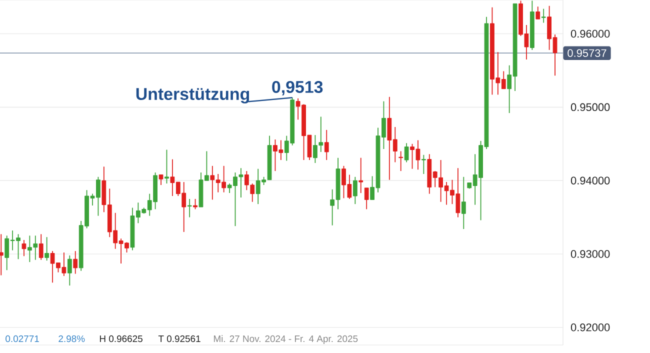 This screenshot has height=353, width=650. Describe the element at coordinates (193, 96) in the screenshot. I see `annotation: Unterstützung` at that location.